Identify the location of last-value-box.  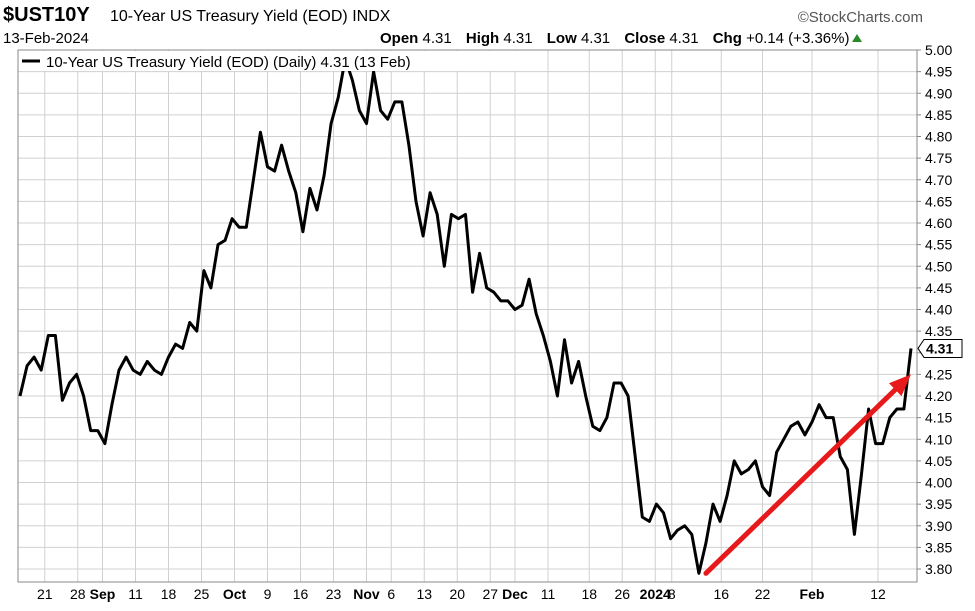
(940, 348).